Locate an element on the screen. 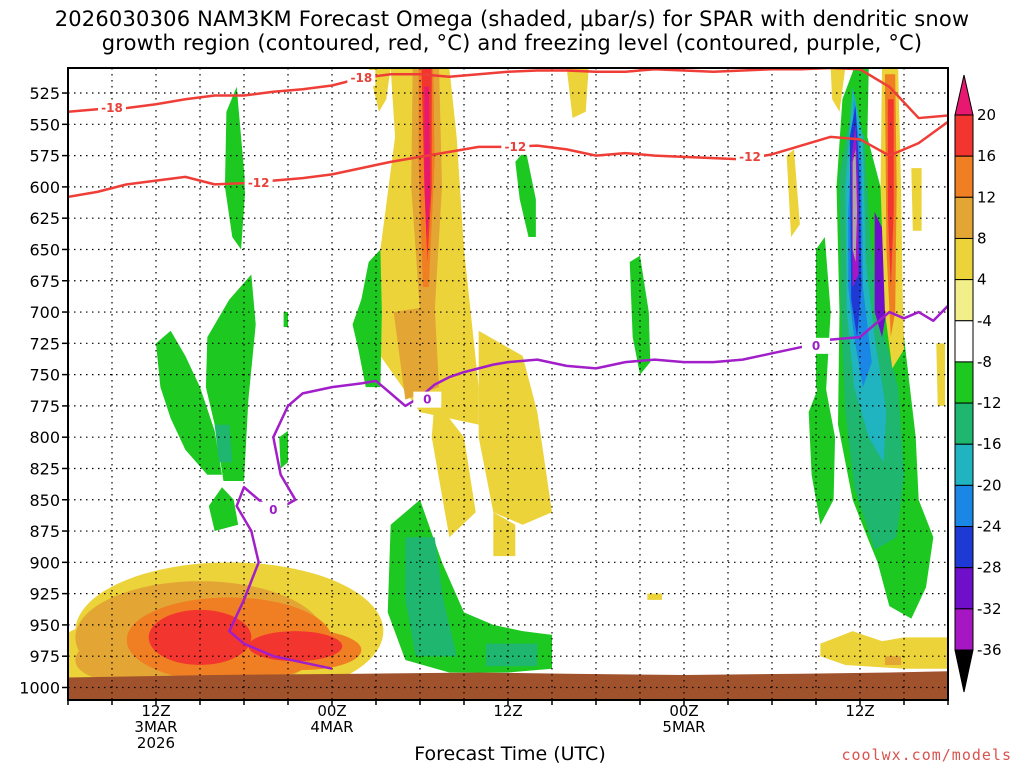 Image resolution: width=1024 pixels, height=768 pixels. omega-area-red is located at coordinates (200, 637).